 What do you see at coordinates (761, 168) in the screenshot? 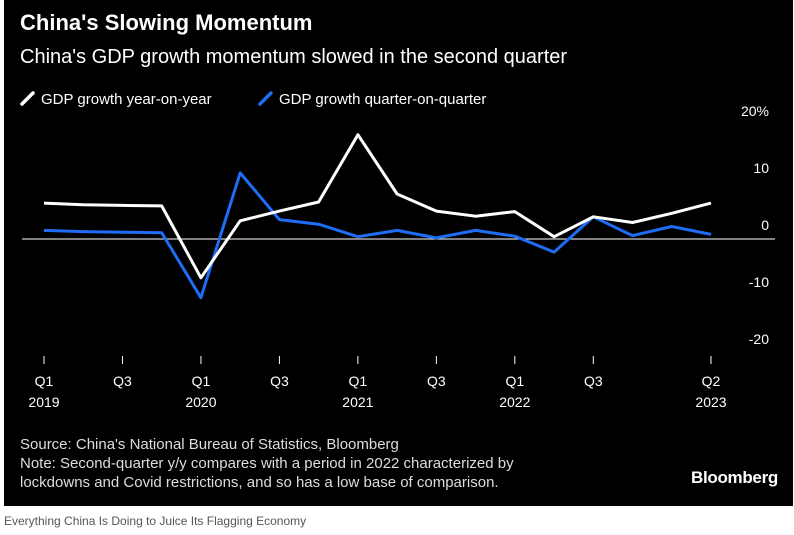
I see `y-tick-label: 10` at bounding box center [761, 168].